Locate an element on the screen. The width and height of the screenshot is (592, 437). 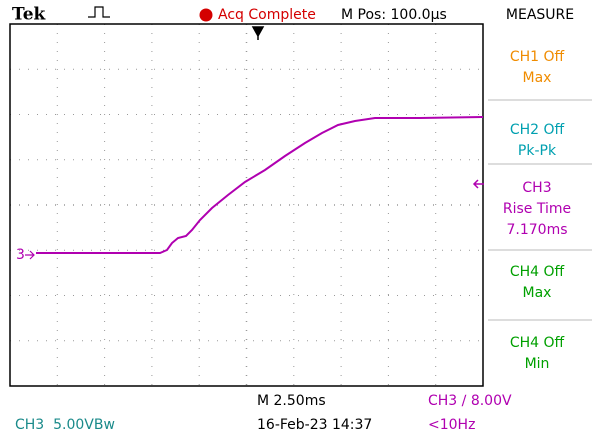
trigger-level is located at coordinates (478, 184).